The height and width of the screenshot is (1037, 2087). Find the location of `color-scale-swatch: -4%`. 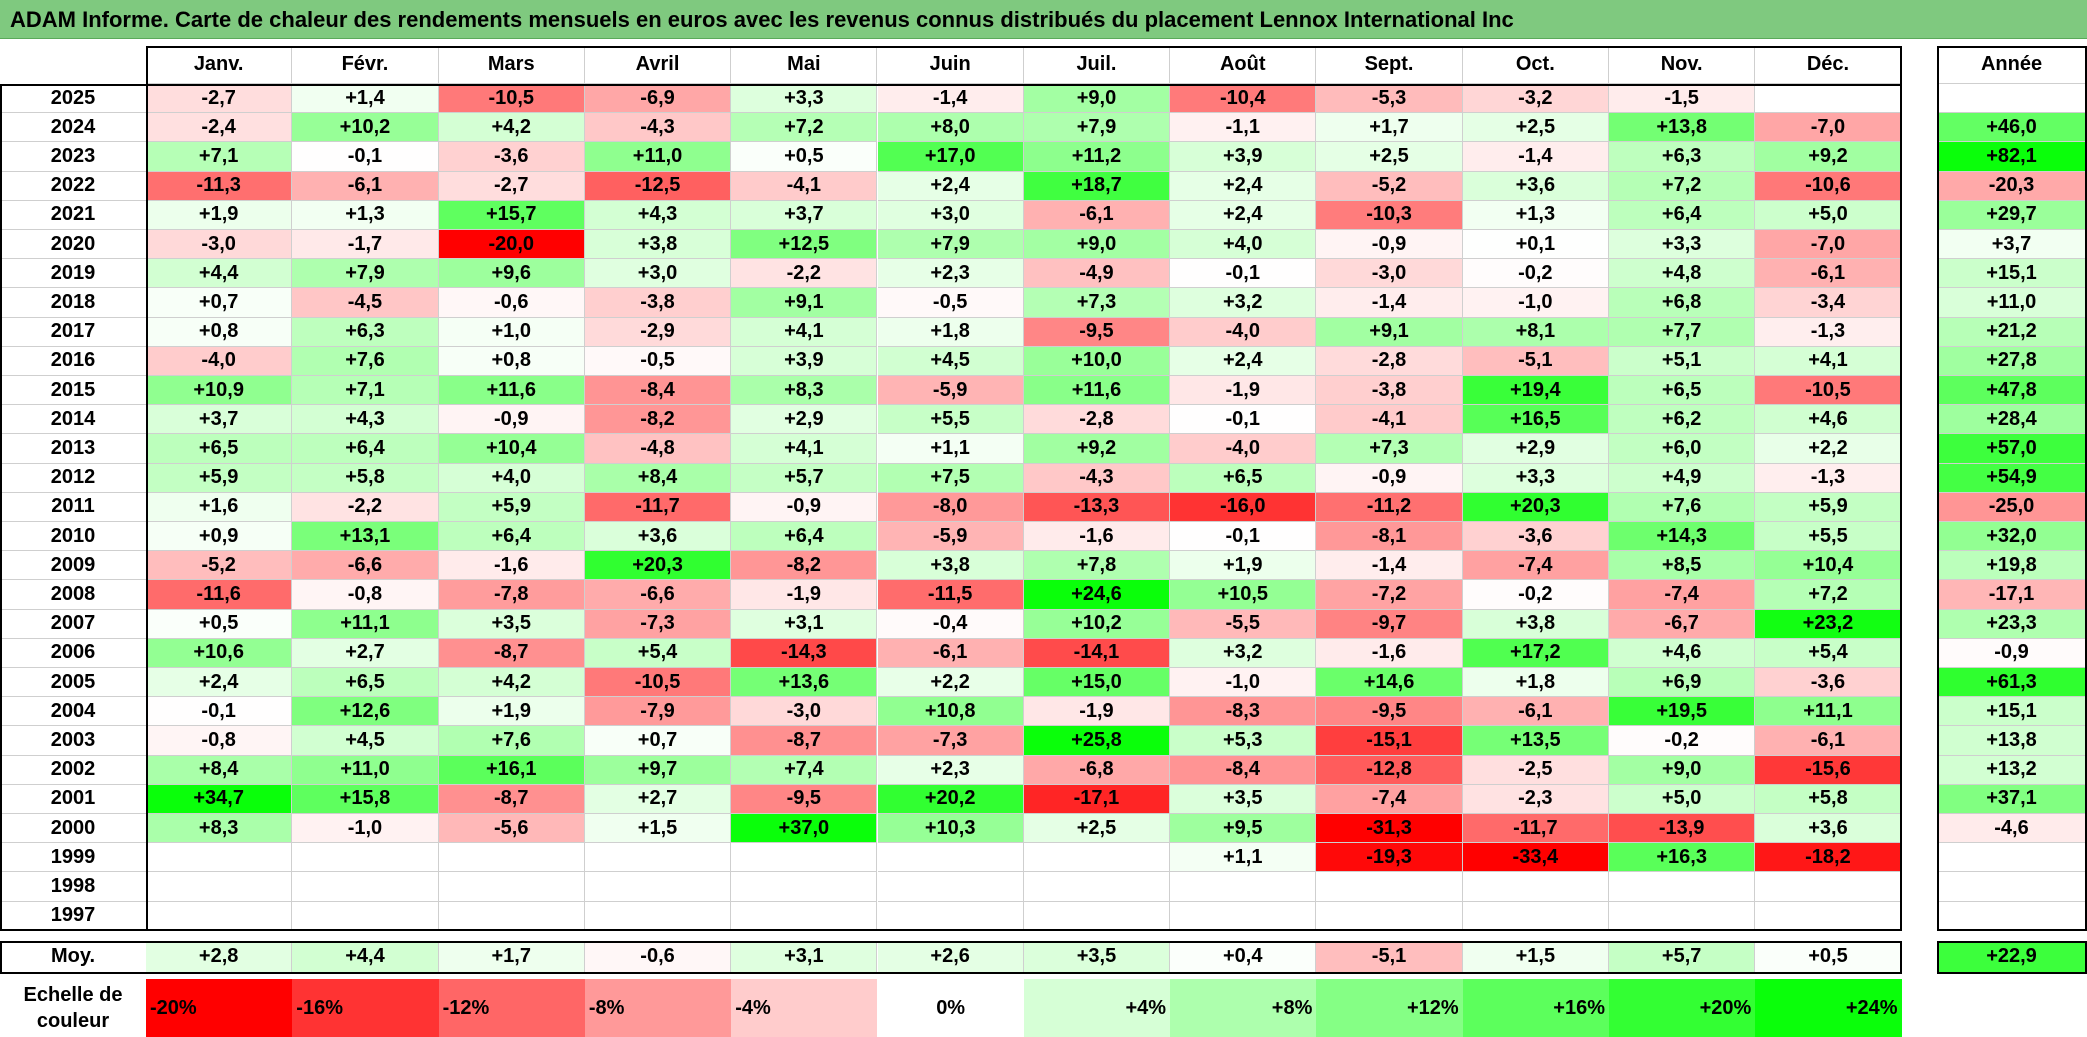

color-scale-swatch: -4% is located at coordinates (804, 1008).